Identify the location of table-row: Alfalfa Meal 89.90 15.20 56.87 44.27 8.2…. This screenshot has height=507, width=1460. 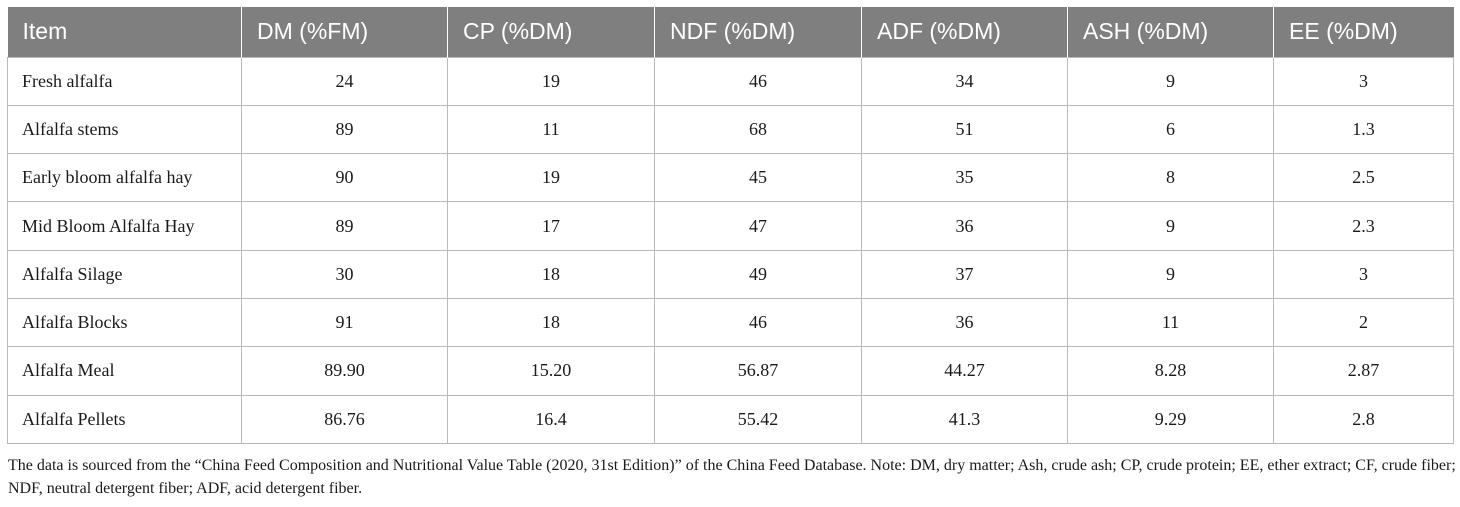
(730, 371).